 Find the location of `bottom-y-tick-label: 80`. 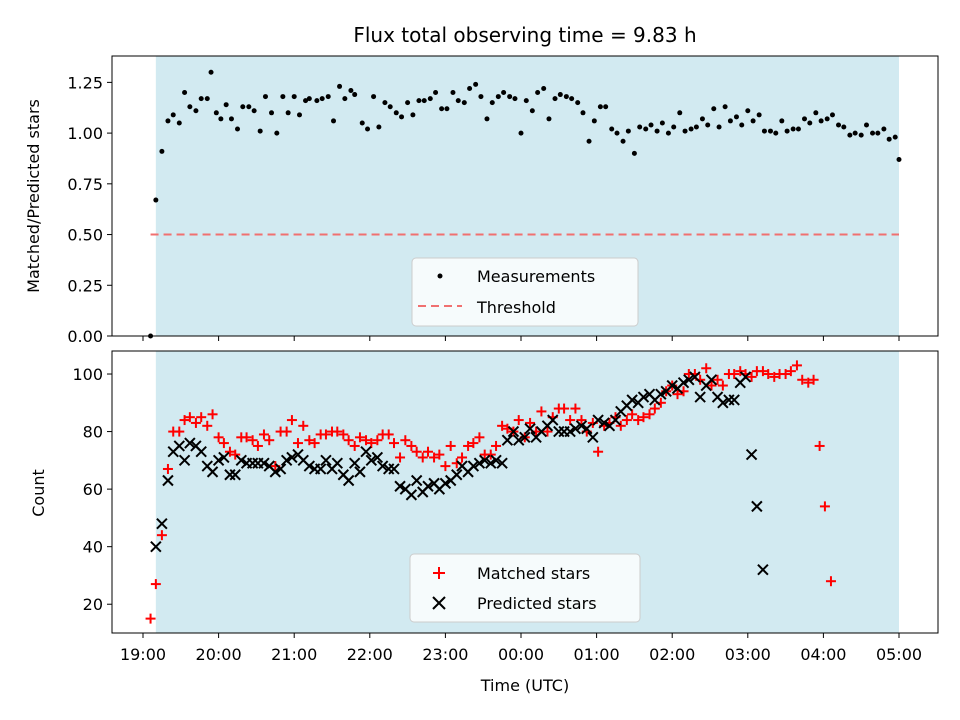

bottom-y-tick-label: 80 is located at coordinates (93, 432).